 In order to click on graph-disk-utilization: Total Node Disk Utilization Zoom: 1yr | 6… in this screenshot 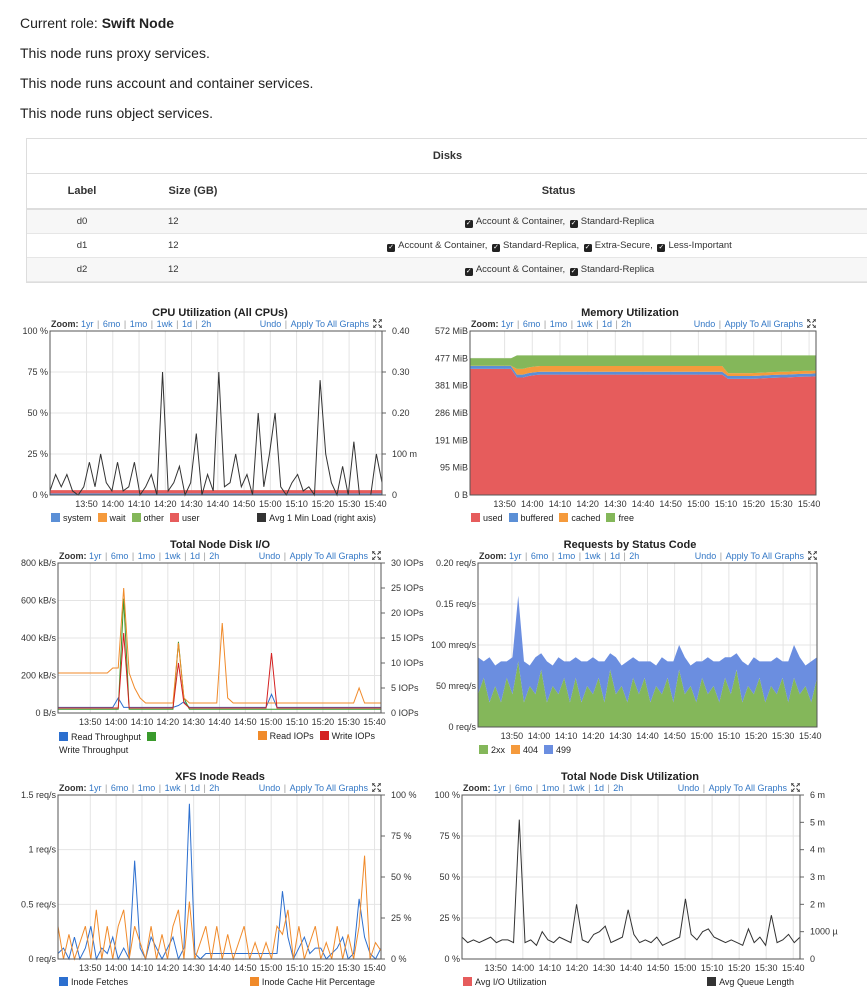, I will do `click(633, 883)`.